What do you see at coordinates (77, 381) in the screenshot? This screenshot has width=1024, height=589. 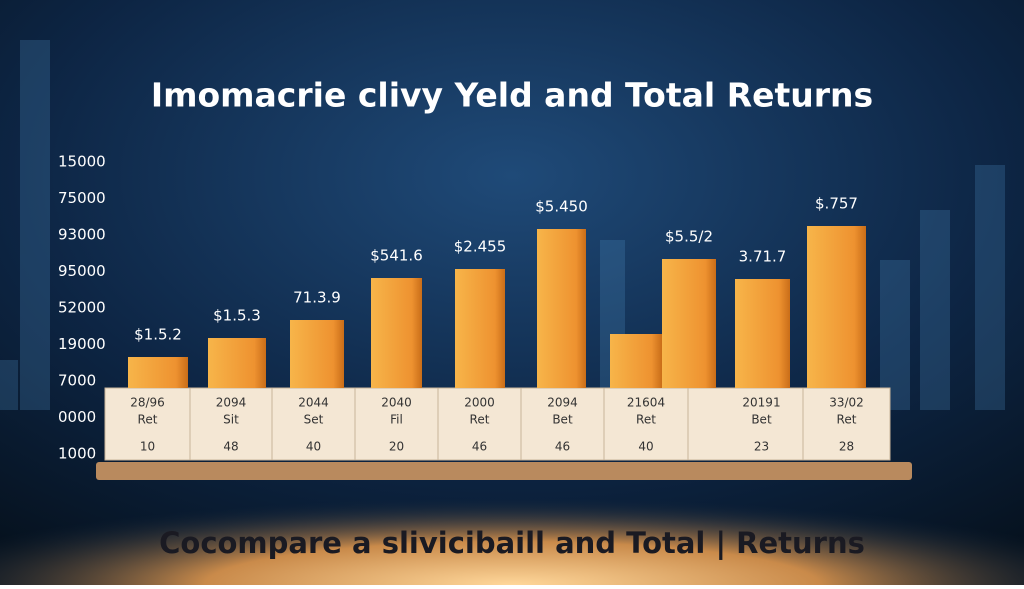 I see `y-axis-label: 7000` at bounding box center [77, 381].